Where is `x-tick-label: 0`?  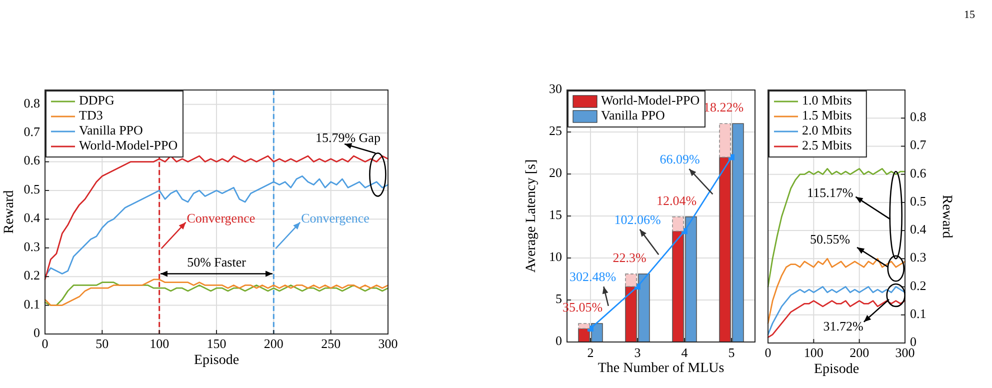
x-tick-label: 0 is located at coordinates (768, 352).